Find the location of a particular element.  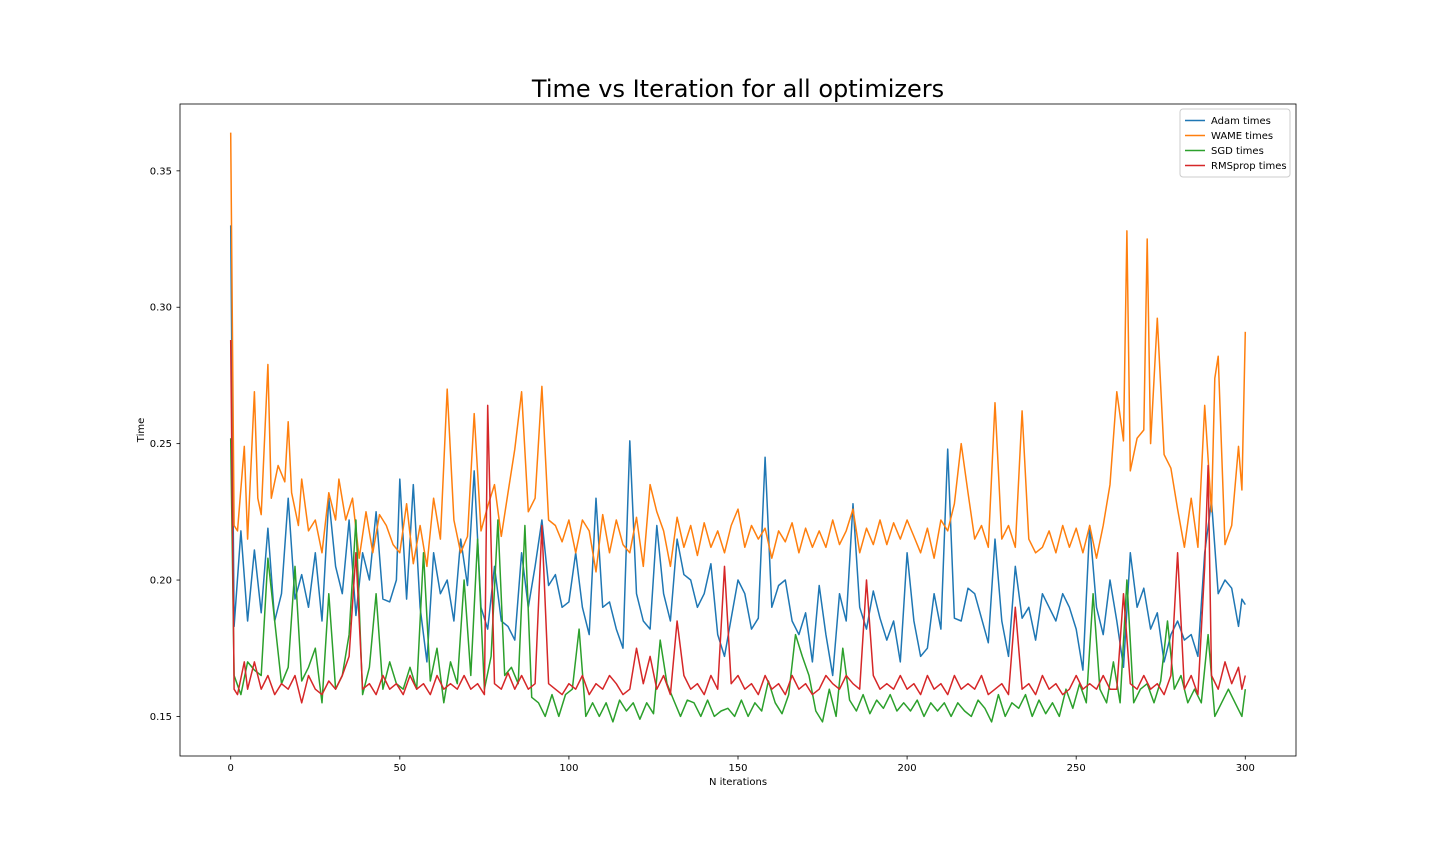

x-tick-label: 250 is located at coordinates (1076, 768).